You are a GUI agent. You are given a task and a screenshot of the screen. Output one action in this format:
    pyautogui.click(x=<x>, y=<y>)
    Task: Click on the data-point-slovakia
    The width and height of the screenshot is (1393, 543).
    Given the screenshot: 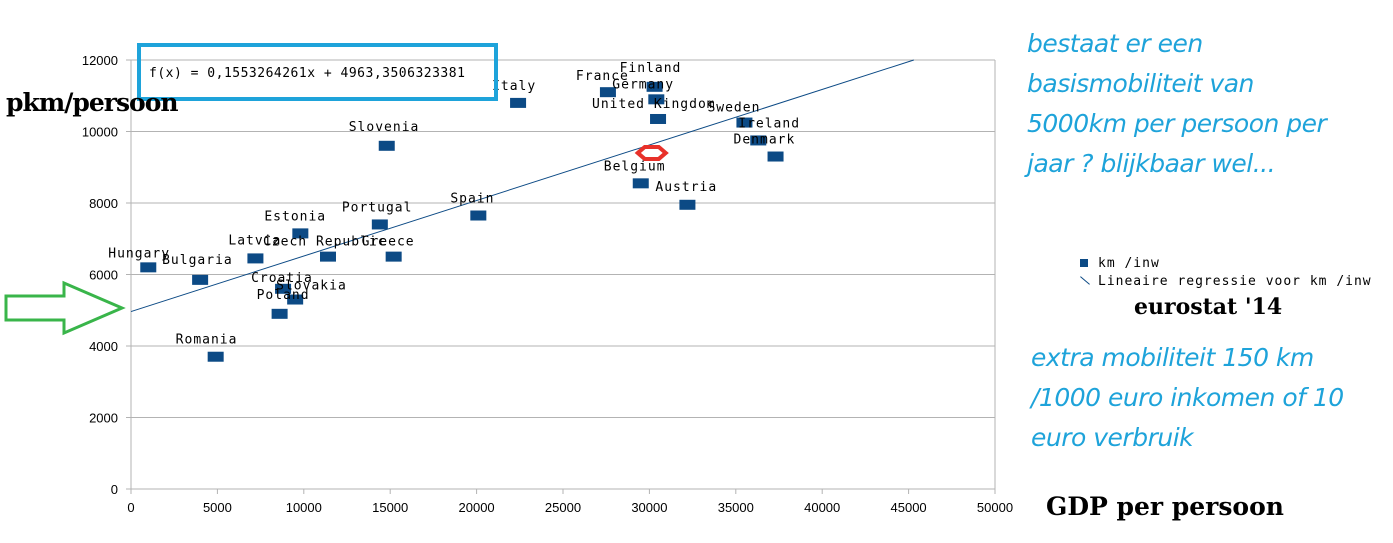 What is the action you would take?
    pyautogui.click(x=295, y=299)
    